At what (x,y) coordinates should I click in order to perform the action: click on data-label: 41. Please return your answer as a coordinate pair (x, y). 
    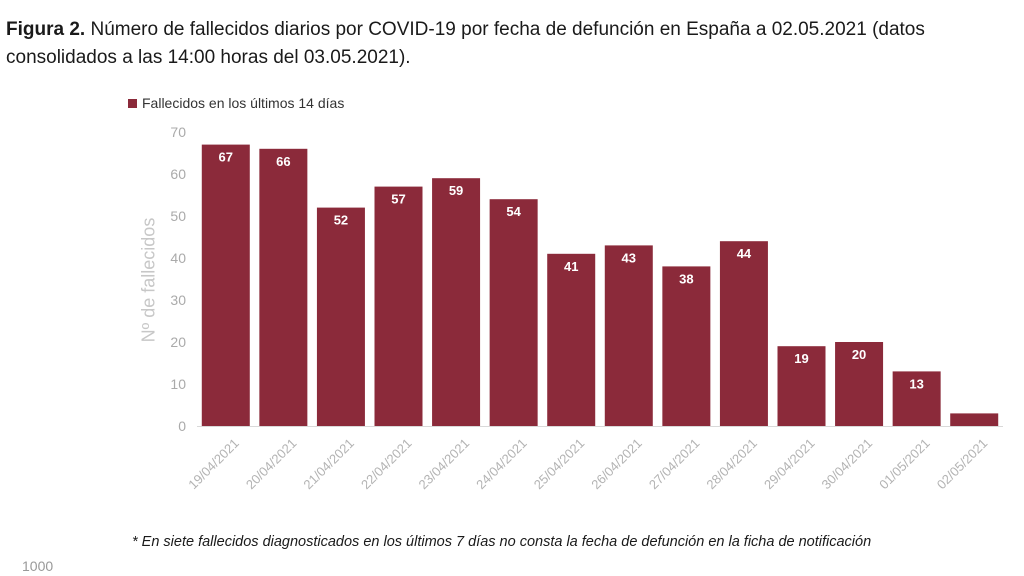
    Looking at the image, I should click on (571, 266).